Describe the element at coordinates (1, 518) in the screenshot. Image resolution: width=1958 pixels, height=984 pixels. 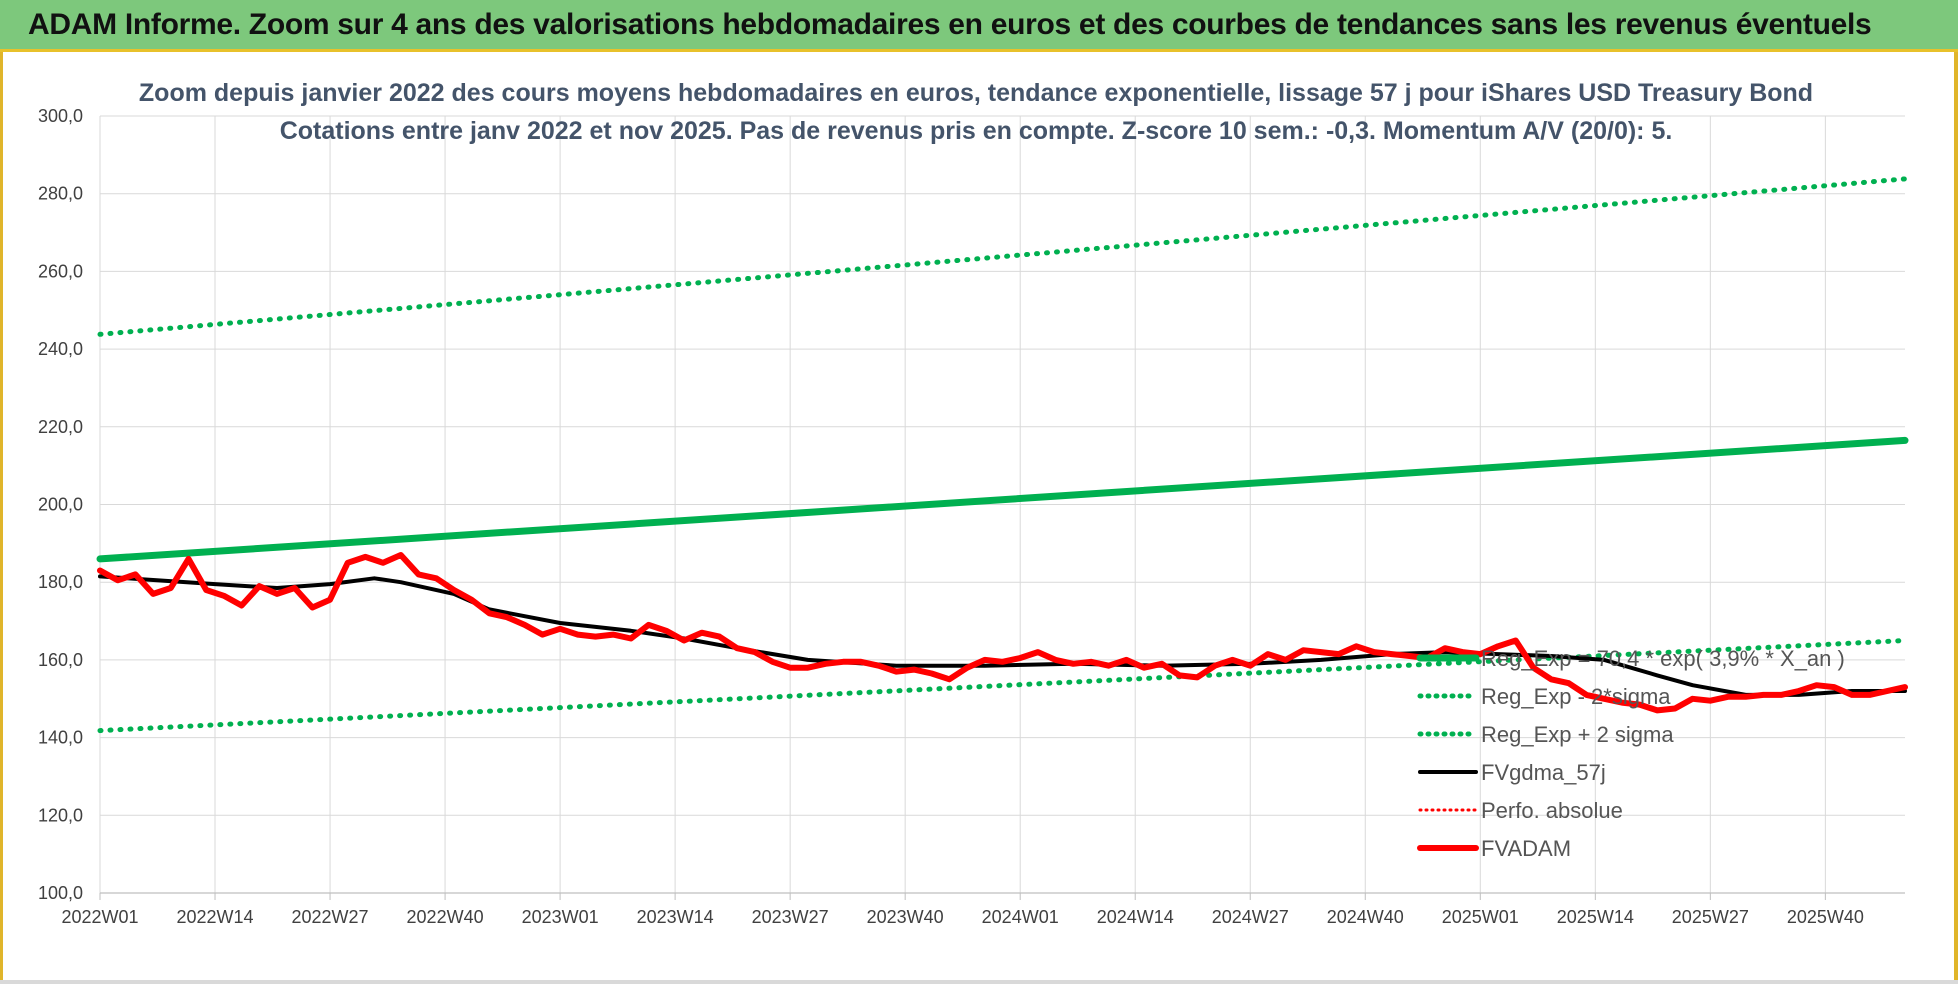
I see `frame-left-border` at that location.